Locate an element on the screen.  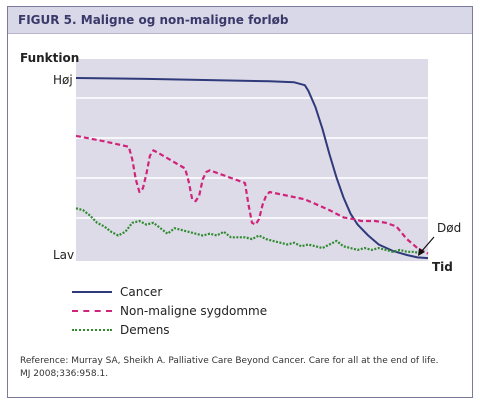
legend-label: Non-maligne sygdomme is located at coordinates (194, 310).